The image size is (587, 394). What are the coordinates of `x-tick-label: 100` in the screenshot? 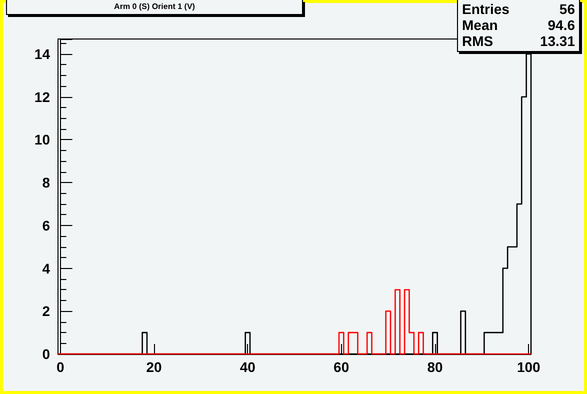 It's located at (528, 367).